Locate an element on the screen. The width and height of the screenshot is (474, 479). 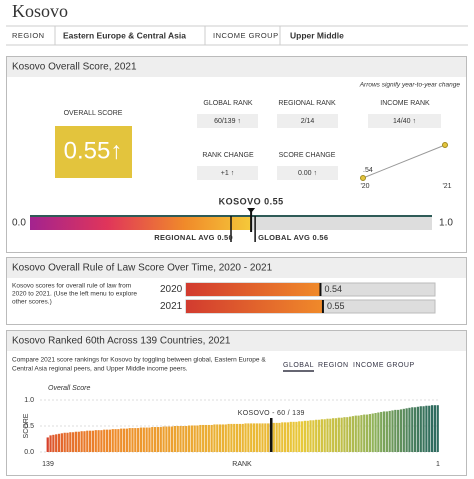
tab: REGION is located at coordinates (333, 365).